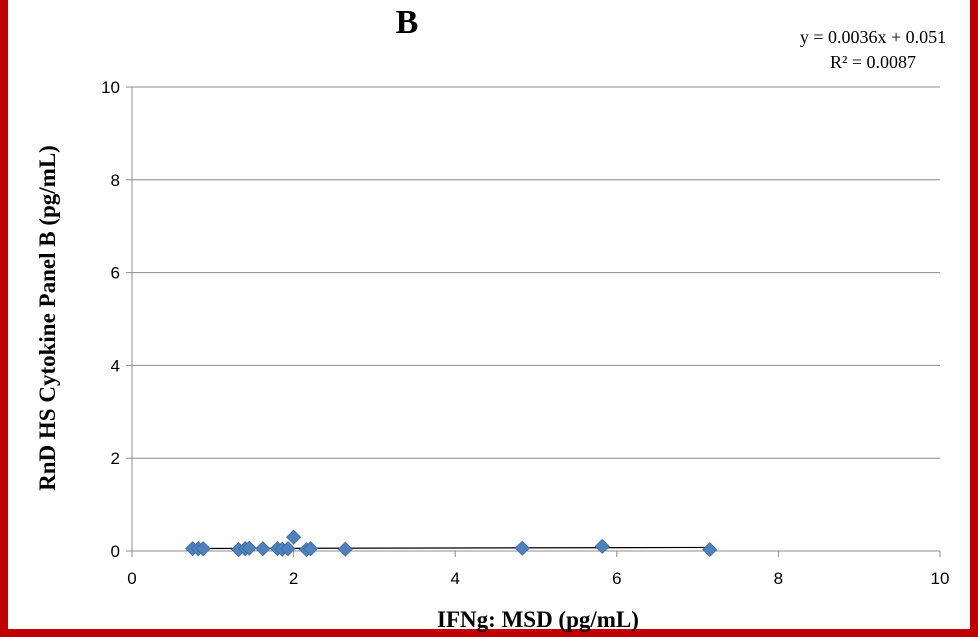  I want to click on x-tick-label: 10, so click(940, 578).